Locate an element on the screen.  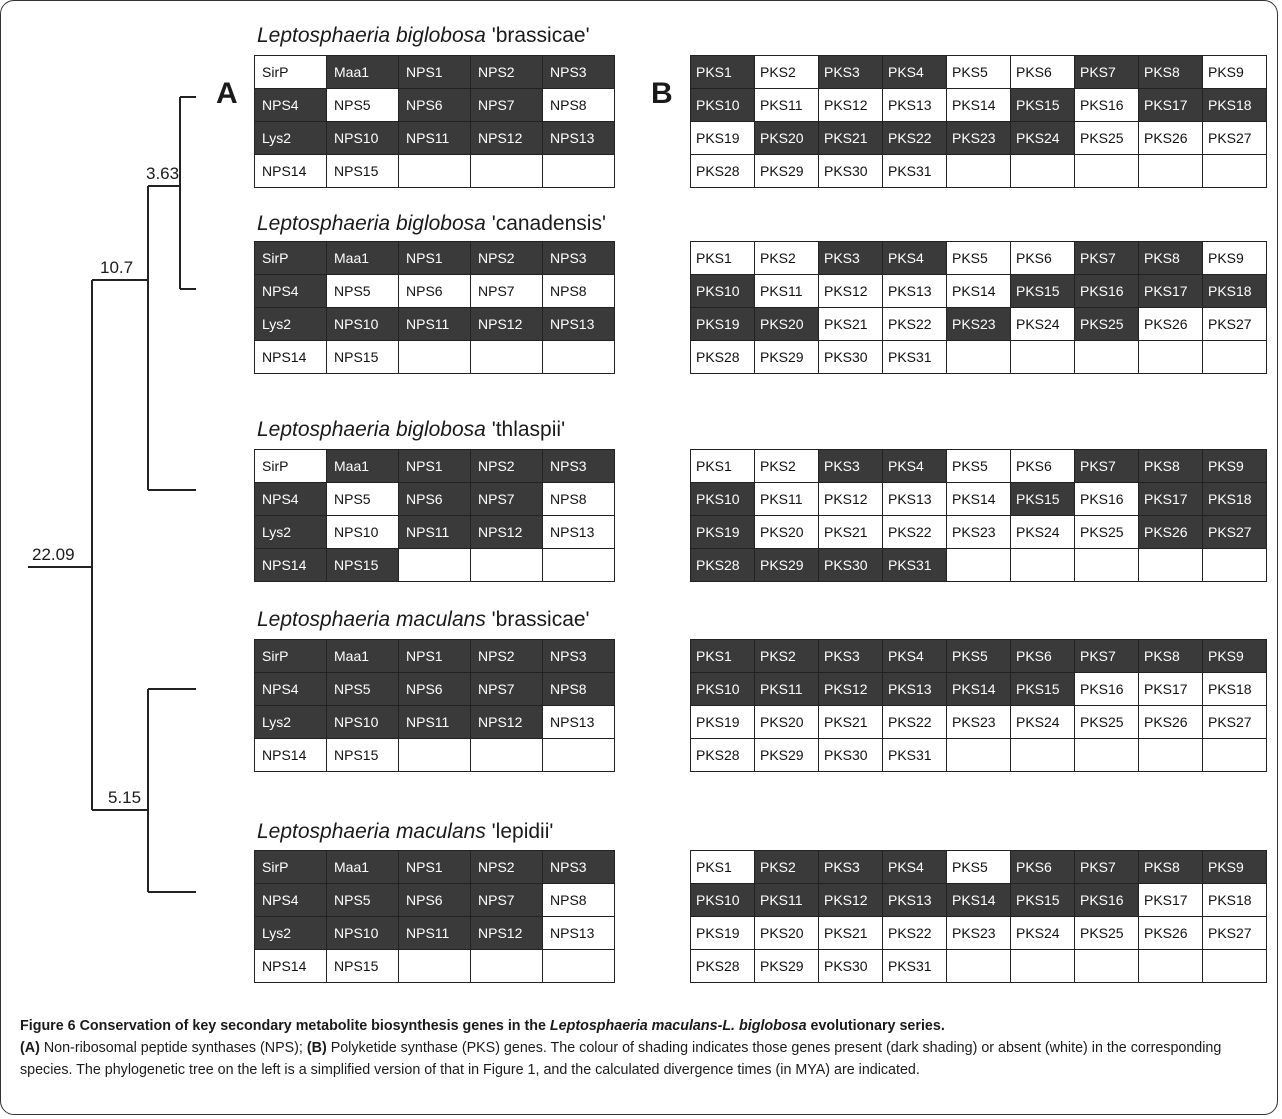
table-row: NPS4 NPS5 NPS6 NPS7 NPS8 is located at coordinates (434, 291).